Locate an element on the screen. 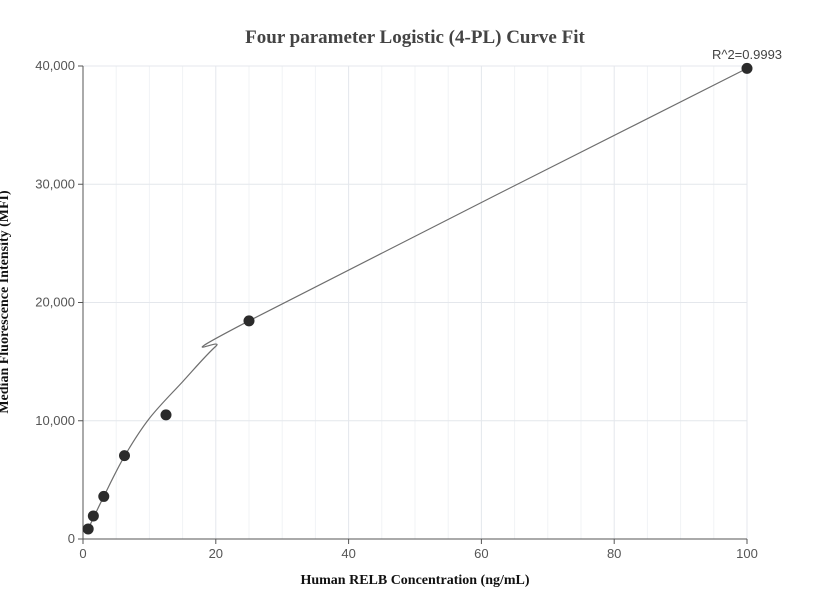 The image size is (830, 616). x-axis-label: Human RELB Concentration (ng/mL) is located at coordinates (414, 580).